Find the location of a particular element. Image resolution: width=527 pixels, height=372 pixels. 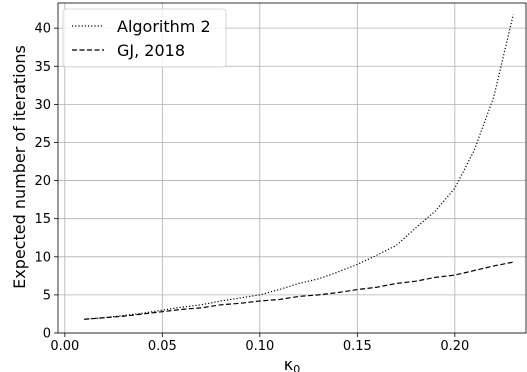

y-tick-label: 40 is located at coordinates (42, 29).